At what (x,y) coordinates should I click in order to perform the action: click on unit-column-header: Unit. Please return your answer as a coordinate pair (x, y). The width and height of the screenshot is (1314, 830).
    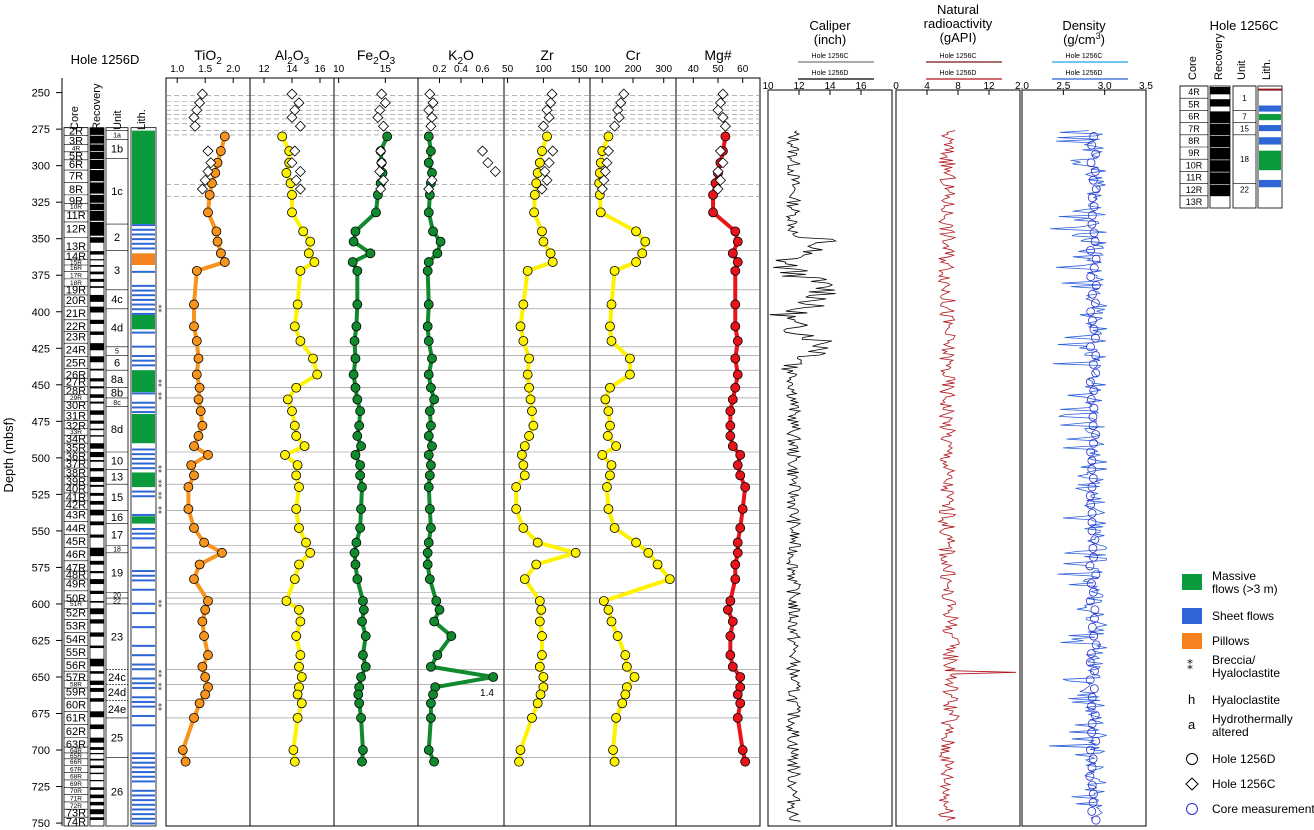
    Looking at the image, I should click on (118, 120).